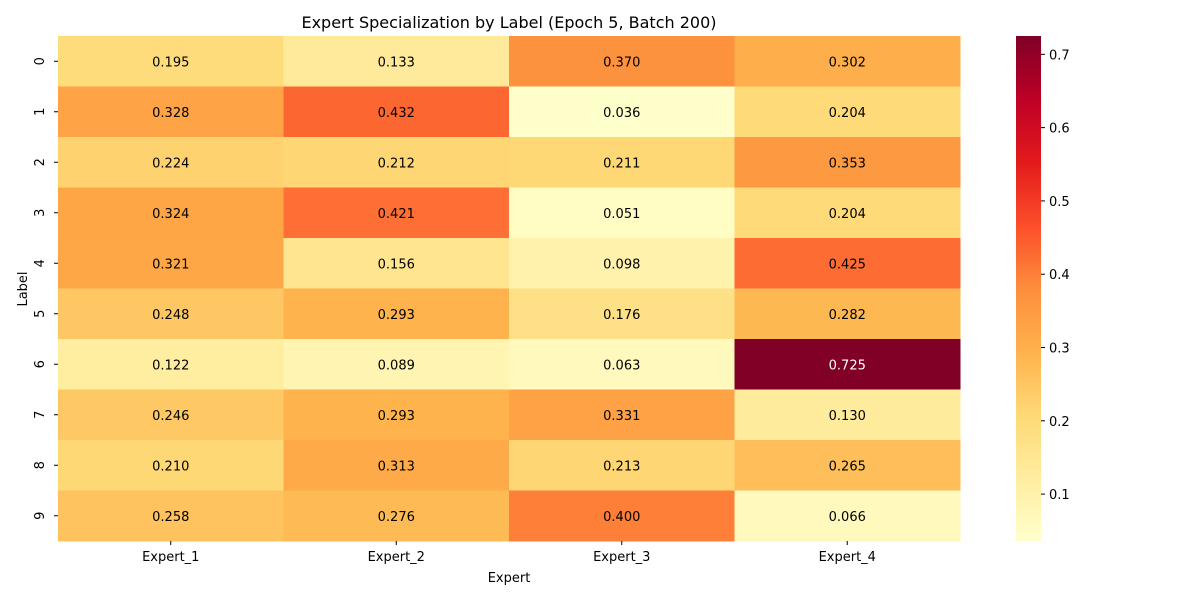 This screenshot has height=600, width=1200. What do you see at coordinates (45, 288) in the screenshot?
I see `y-axis-ticks: 0 1 2 3 4 5 6 7 8 9` at bounding box center [45, 288].